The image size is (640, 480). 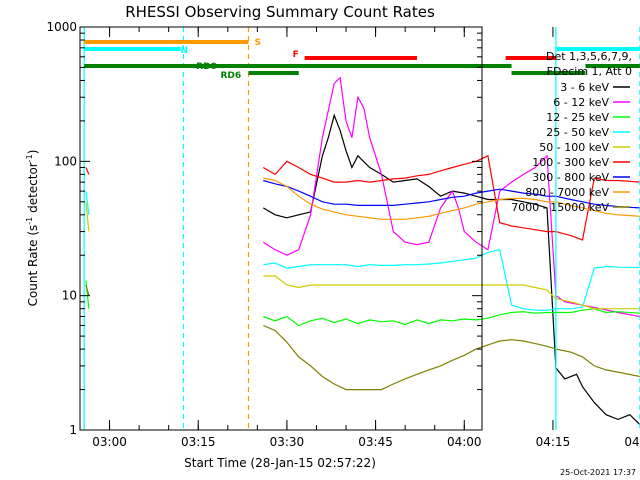 I want to click on legend-label-9: 7000 - 15000 keV, so click(x=560, y=207).